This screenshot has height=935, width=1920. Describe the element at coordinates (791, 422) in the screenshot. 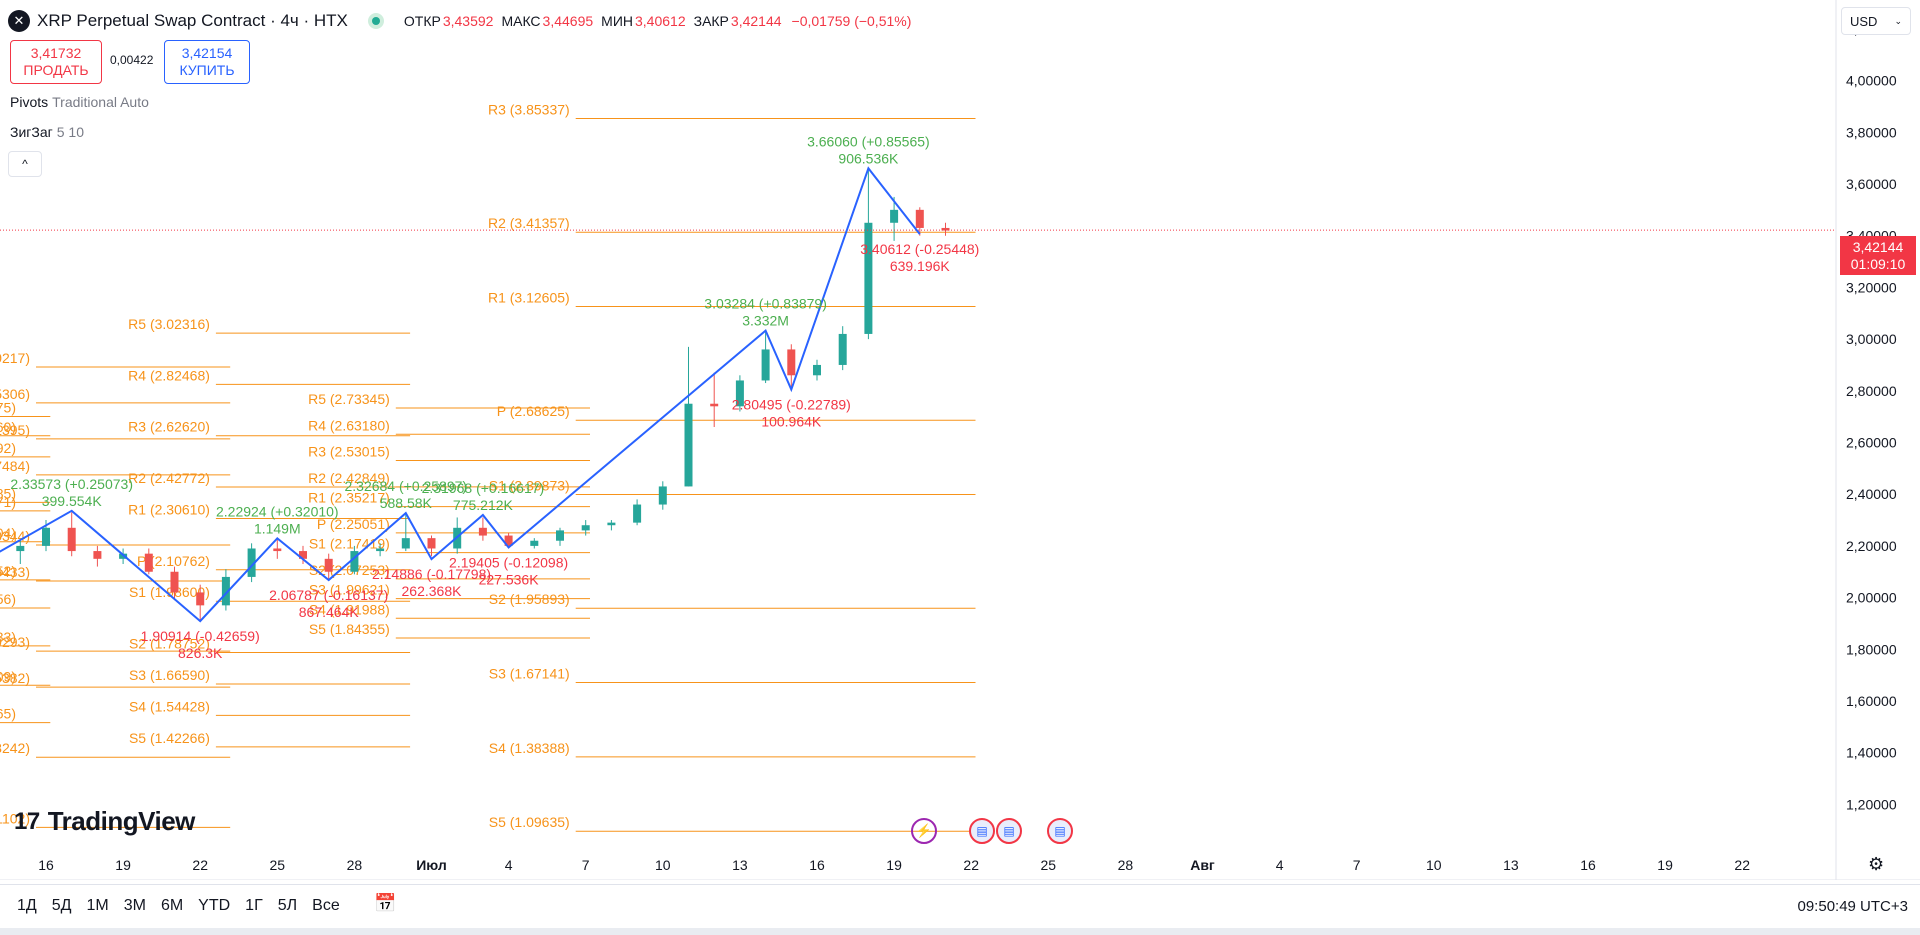

I see `zigzag-volume-label: 100.964K` at that location.